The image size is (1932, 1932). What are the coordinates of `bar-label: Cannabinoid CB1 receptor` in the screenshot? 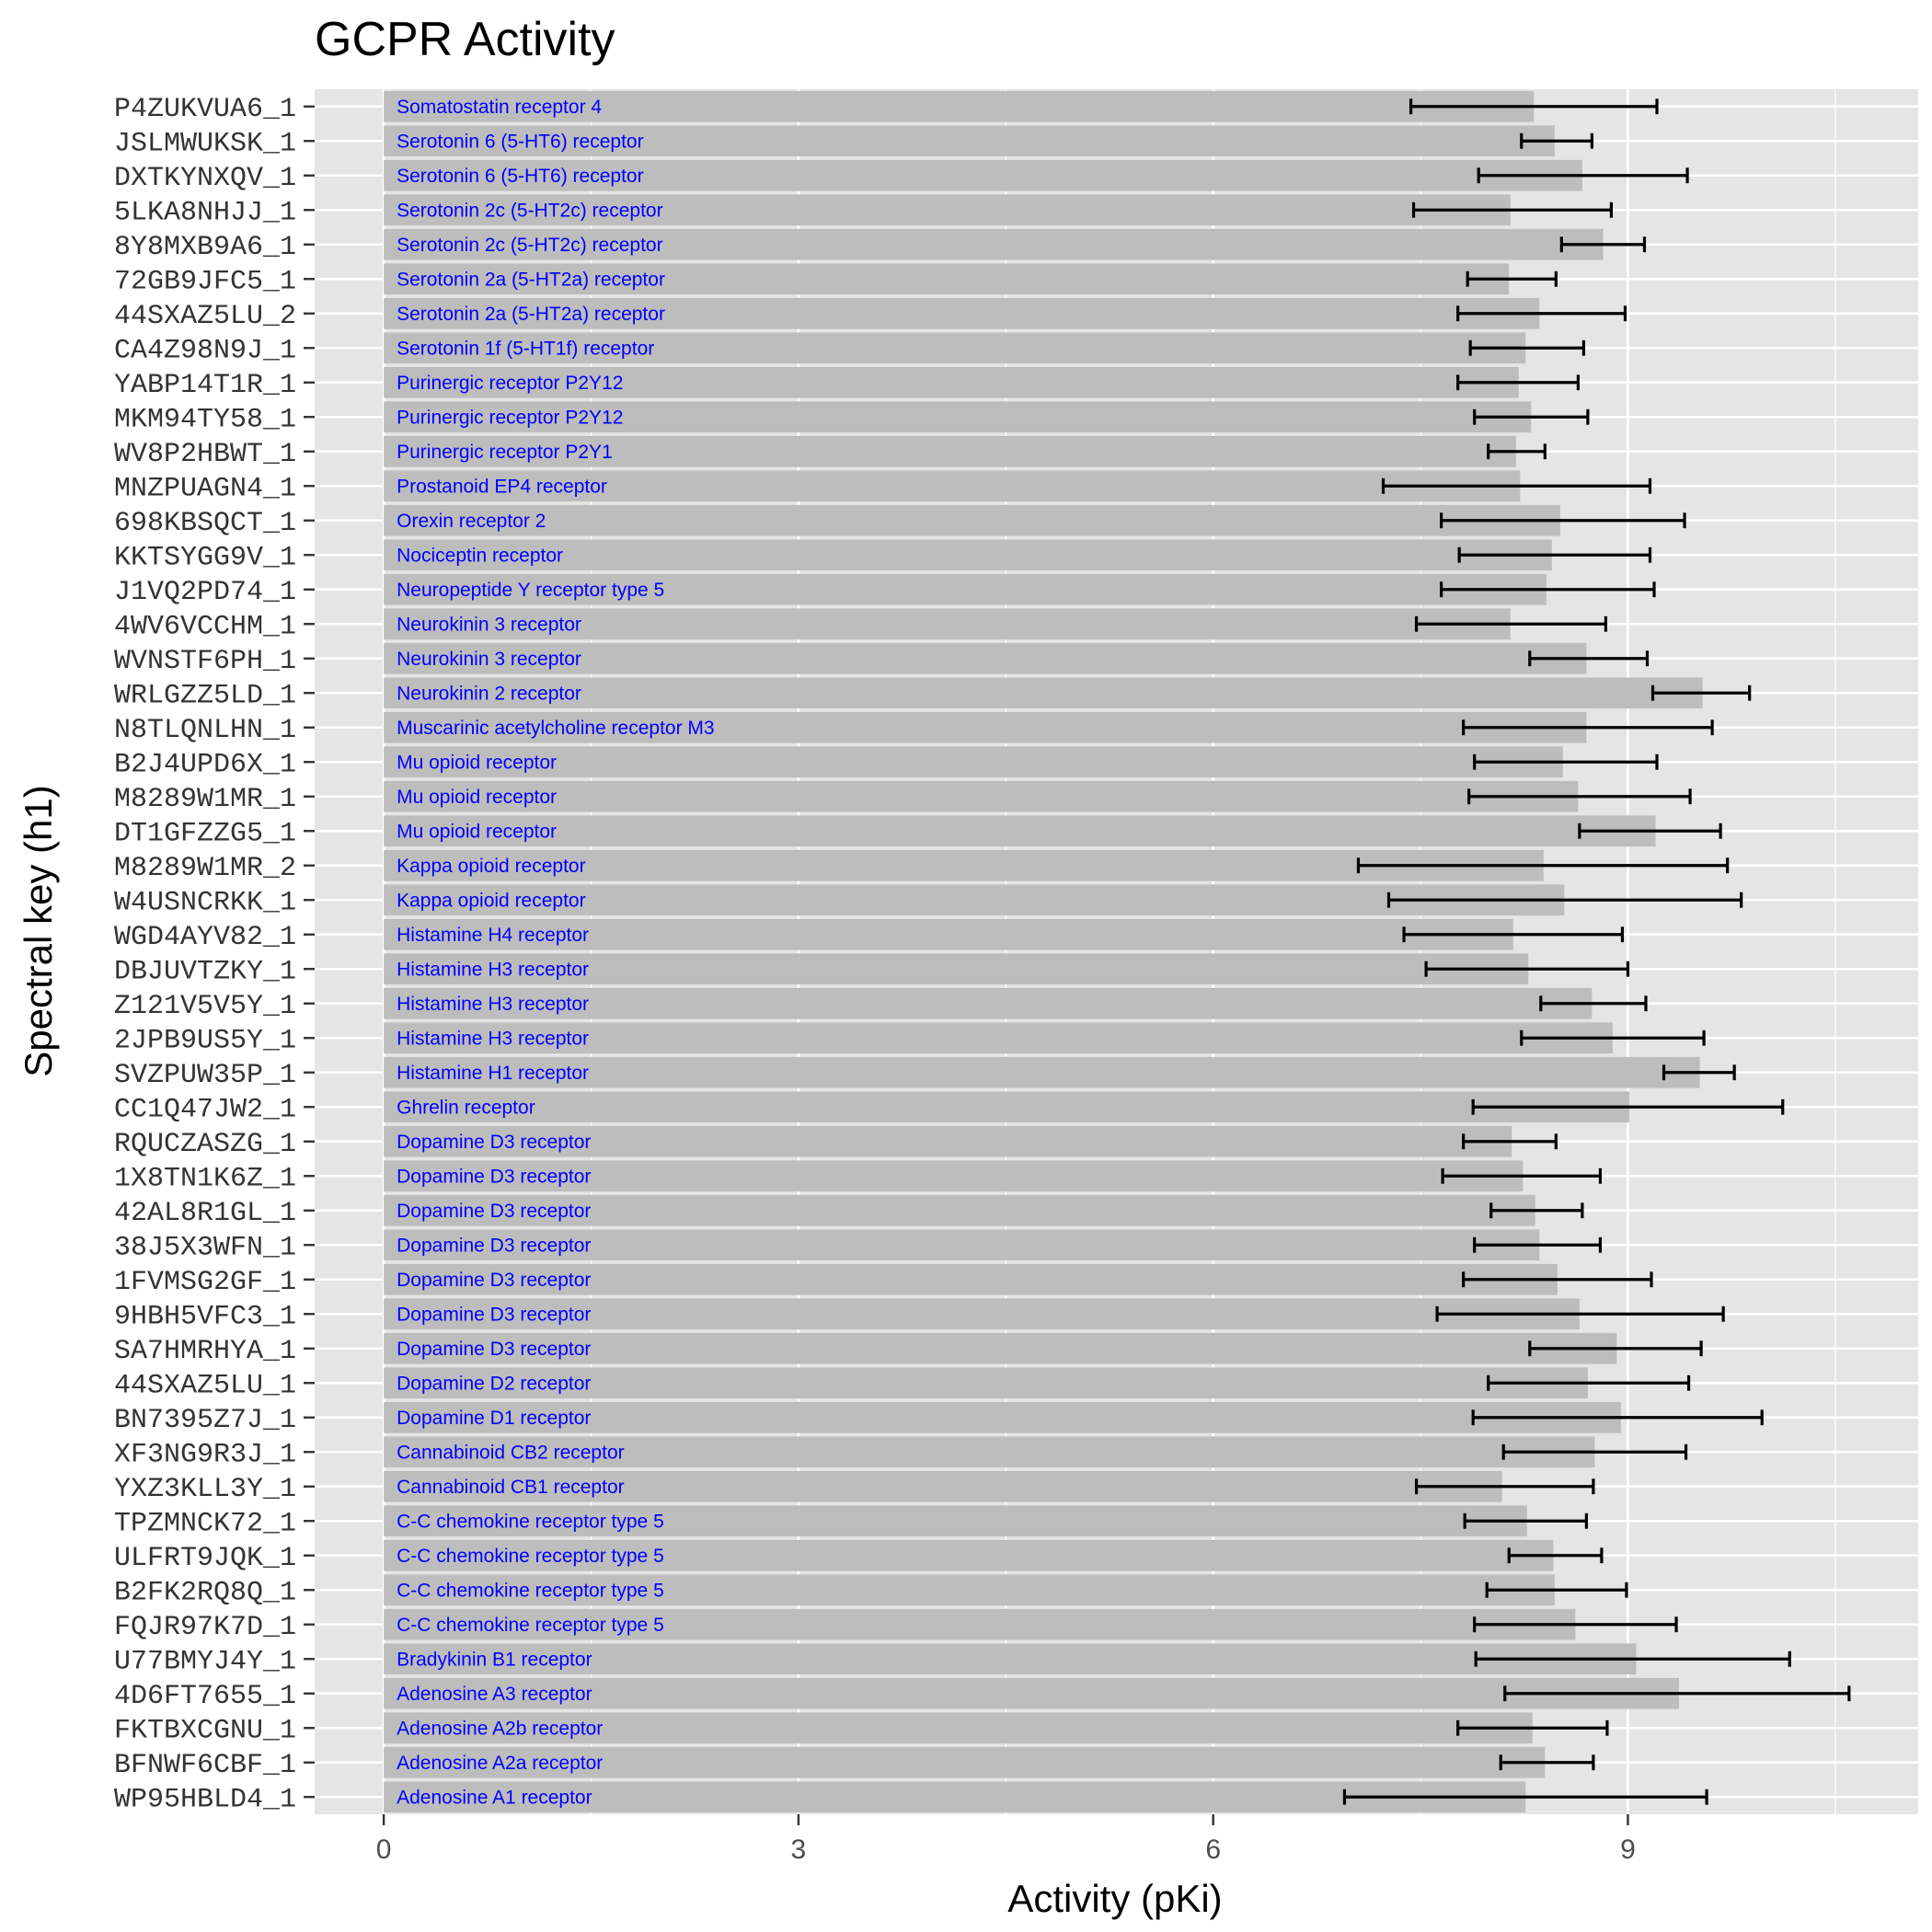 It's located at (510, 1487).